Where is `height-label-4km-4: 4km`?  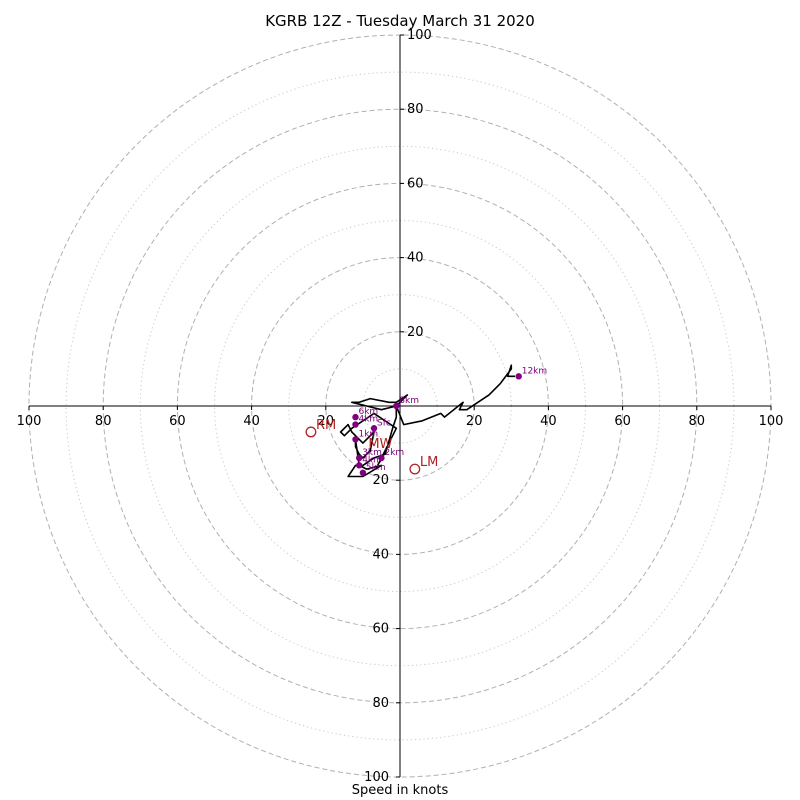
height-label-4km-4: 4km is located at coordinates (372, 460).